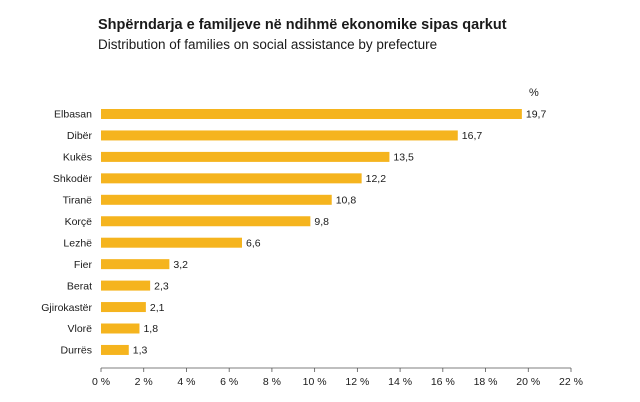 Image resolution: width=640 pixels, height=402 pixels. What do you see at coordinates (403, 158) in the screenshot?
I see `value-label: 13,5` at bounding box center [403, 158].